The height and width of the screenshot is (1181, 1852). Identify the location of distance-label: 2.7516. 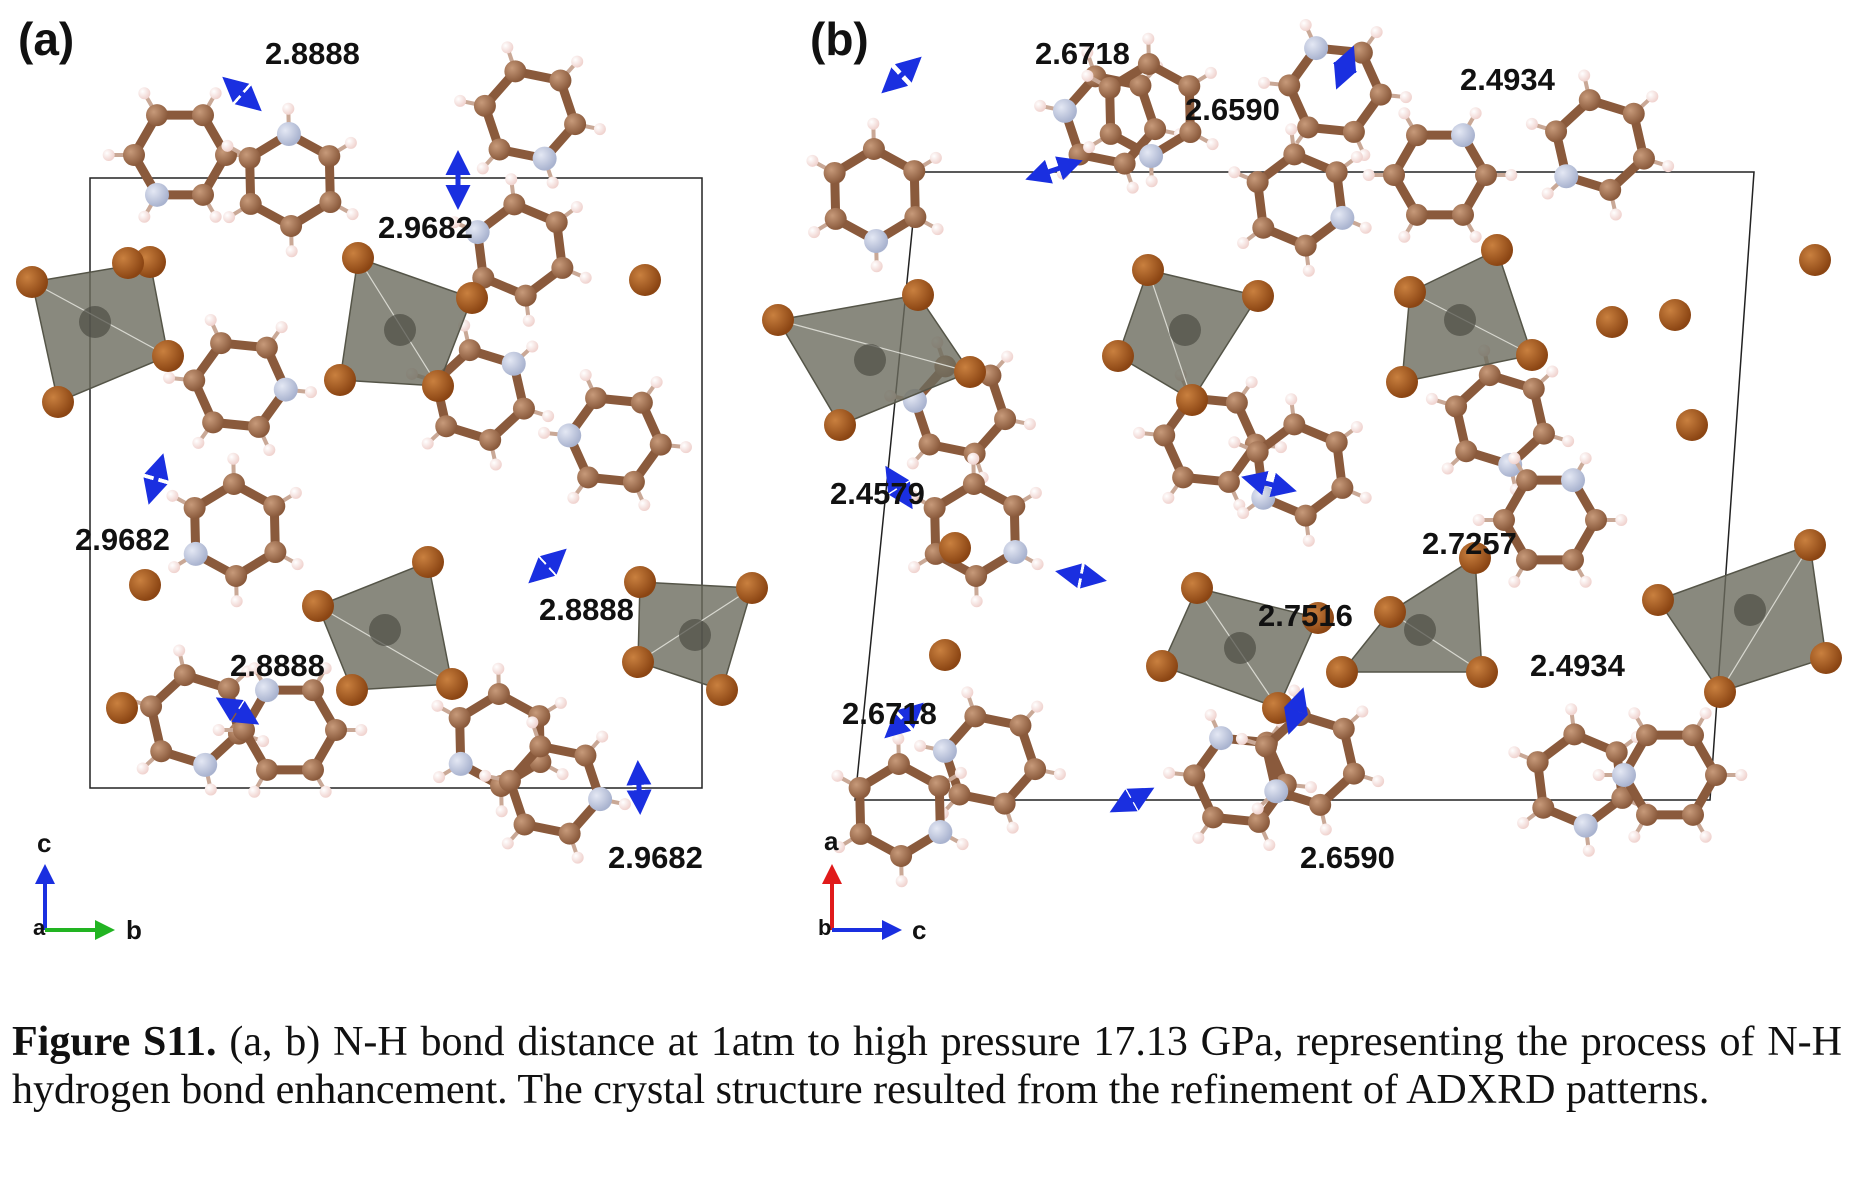
(1305, 615).